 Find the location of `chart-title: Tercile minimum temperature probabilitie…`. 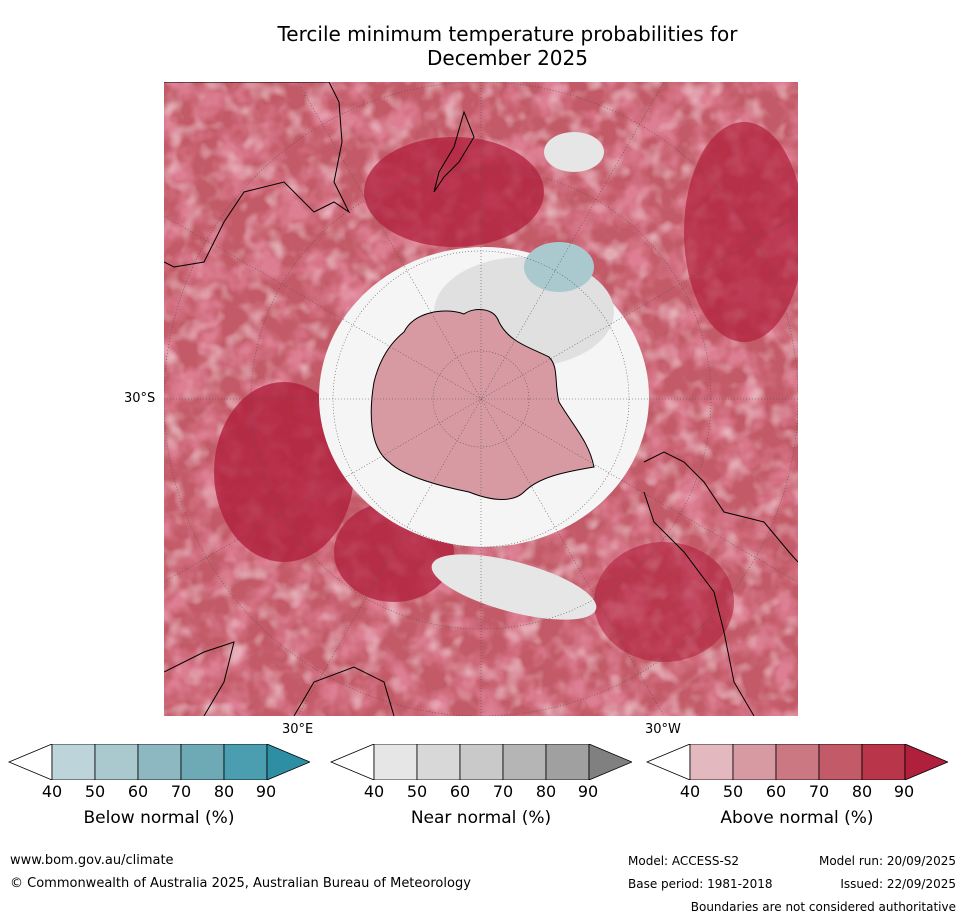

chart-title: Tercile minimum temperature probabilitie… is located at coordinates (507, 46).